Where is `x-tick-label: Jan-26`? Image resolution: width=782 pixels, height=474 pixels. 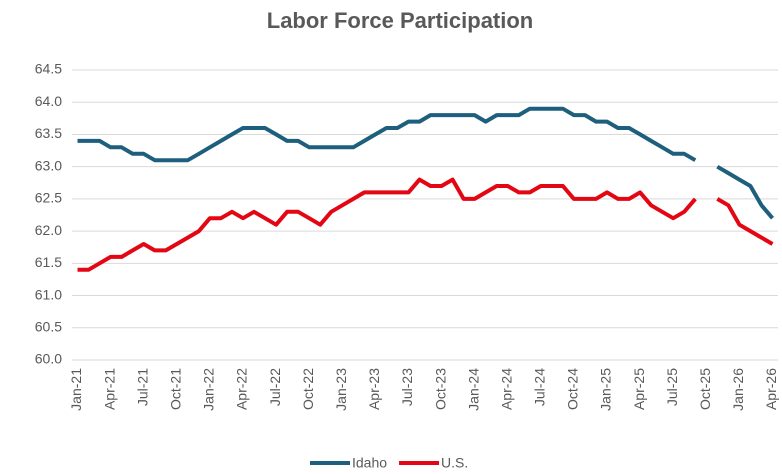 x-tick-label: Jan-26 is located at coordinates (738, 389).